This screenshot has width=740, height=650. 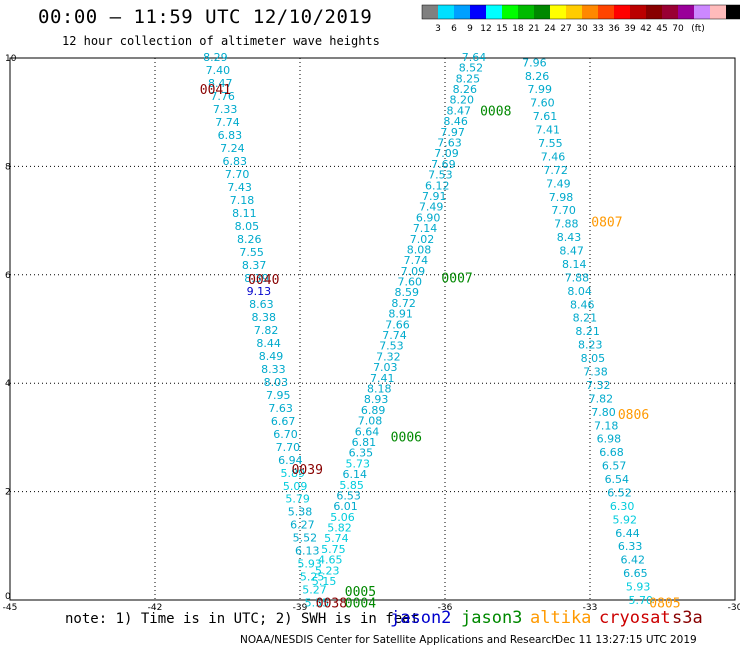 What do you see at coordinates (247, 226) in the screenshot?
I see `swh-value: 8.05` at bounding box center [247, 226].